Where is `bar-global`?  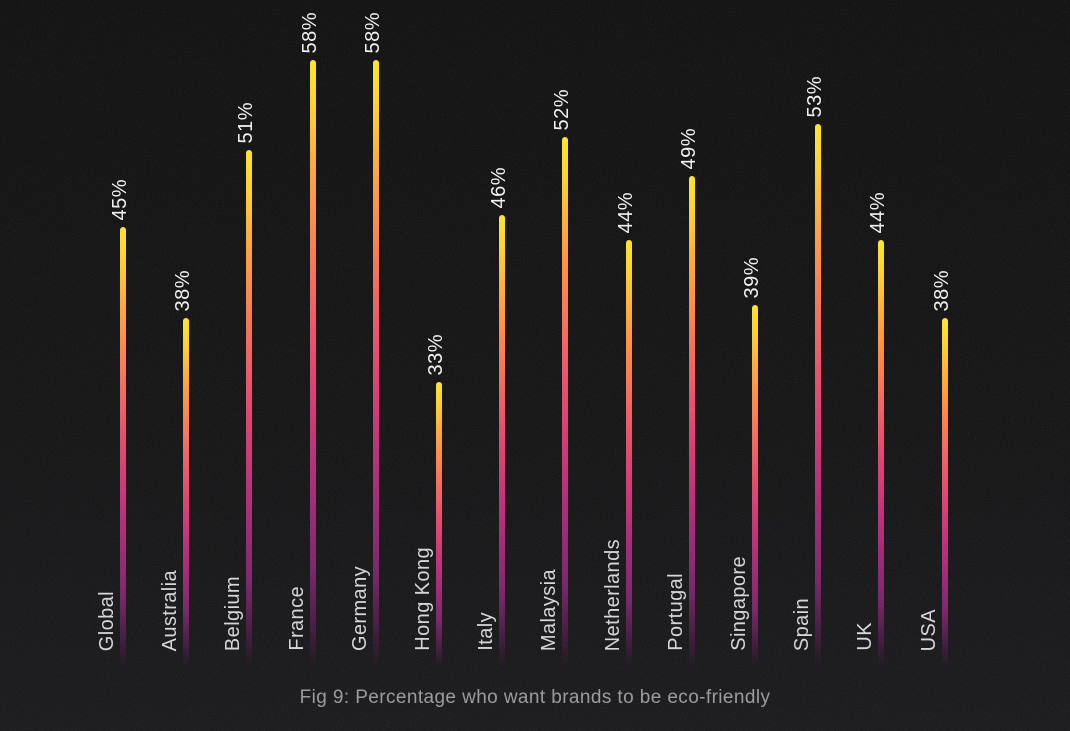 bar-global is located at coordinates (123, 446).